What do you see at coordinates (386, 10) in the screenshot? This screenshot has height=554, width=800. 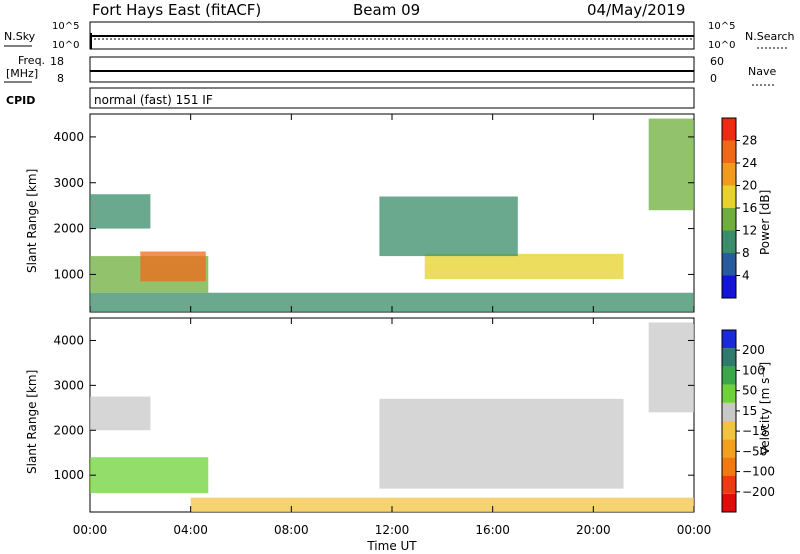 I see `beam-title: Beam 09` at bounding box center [386, 10].